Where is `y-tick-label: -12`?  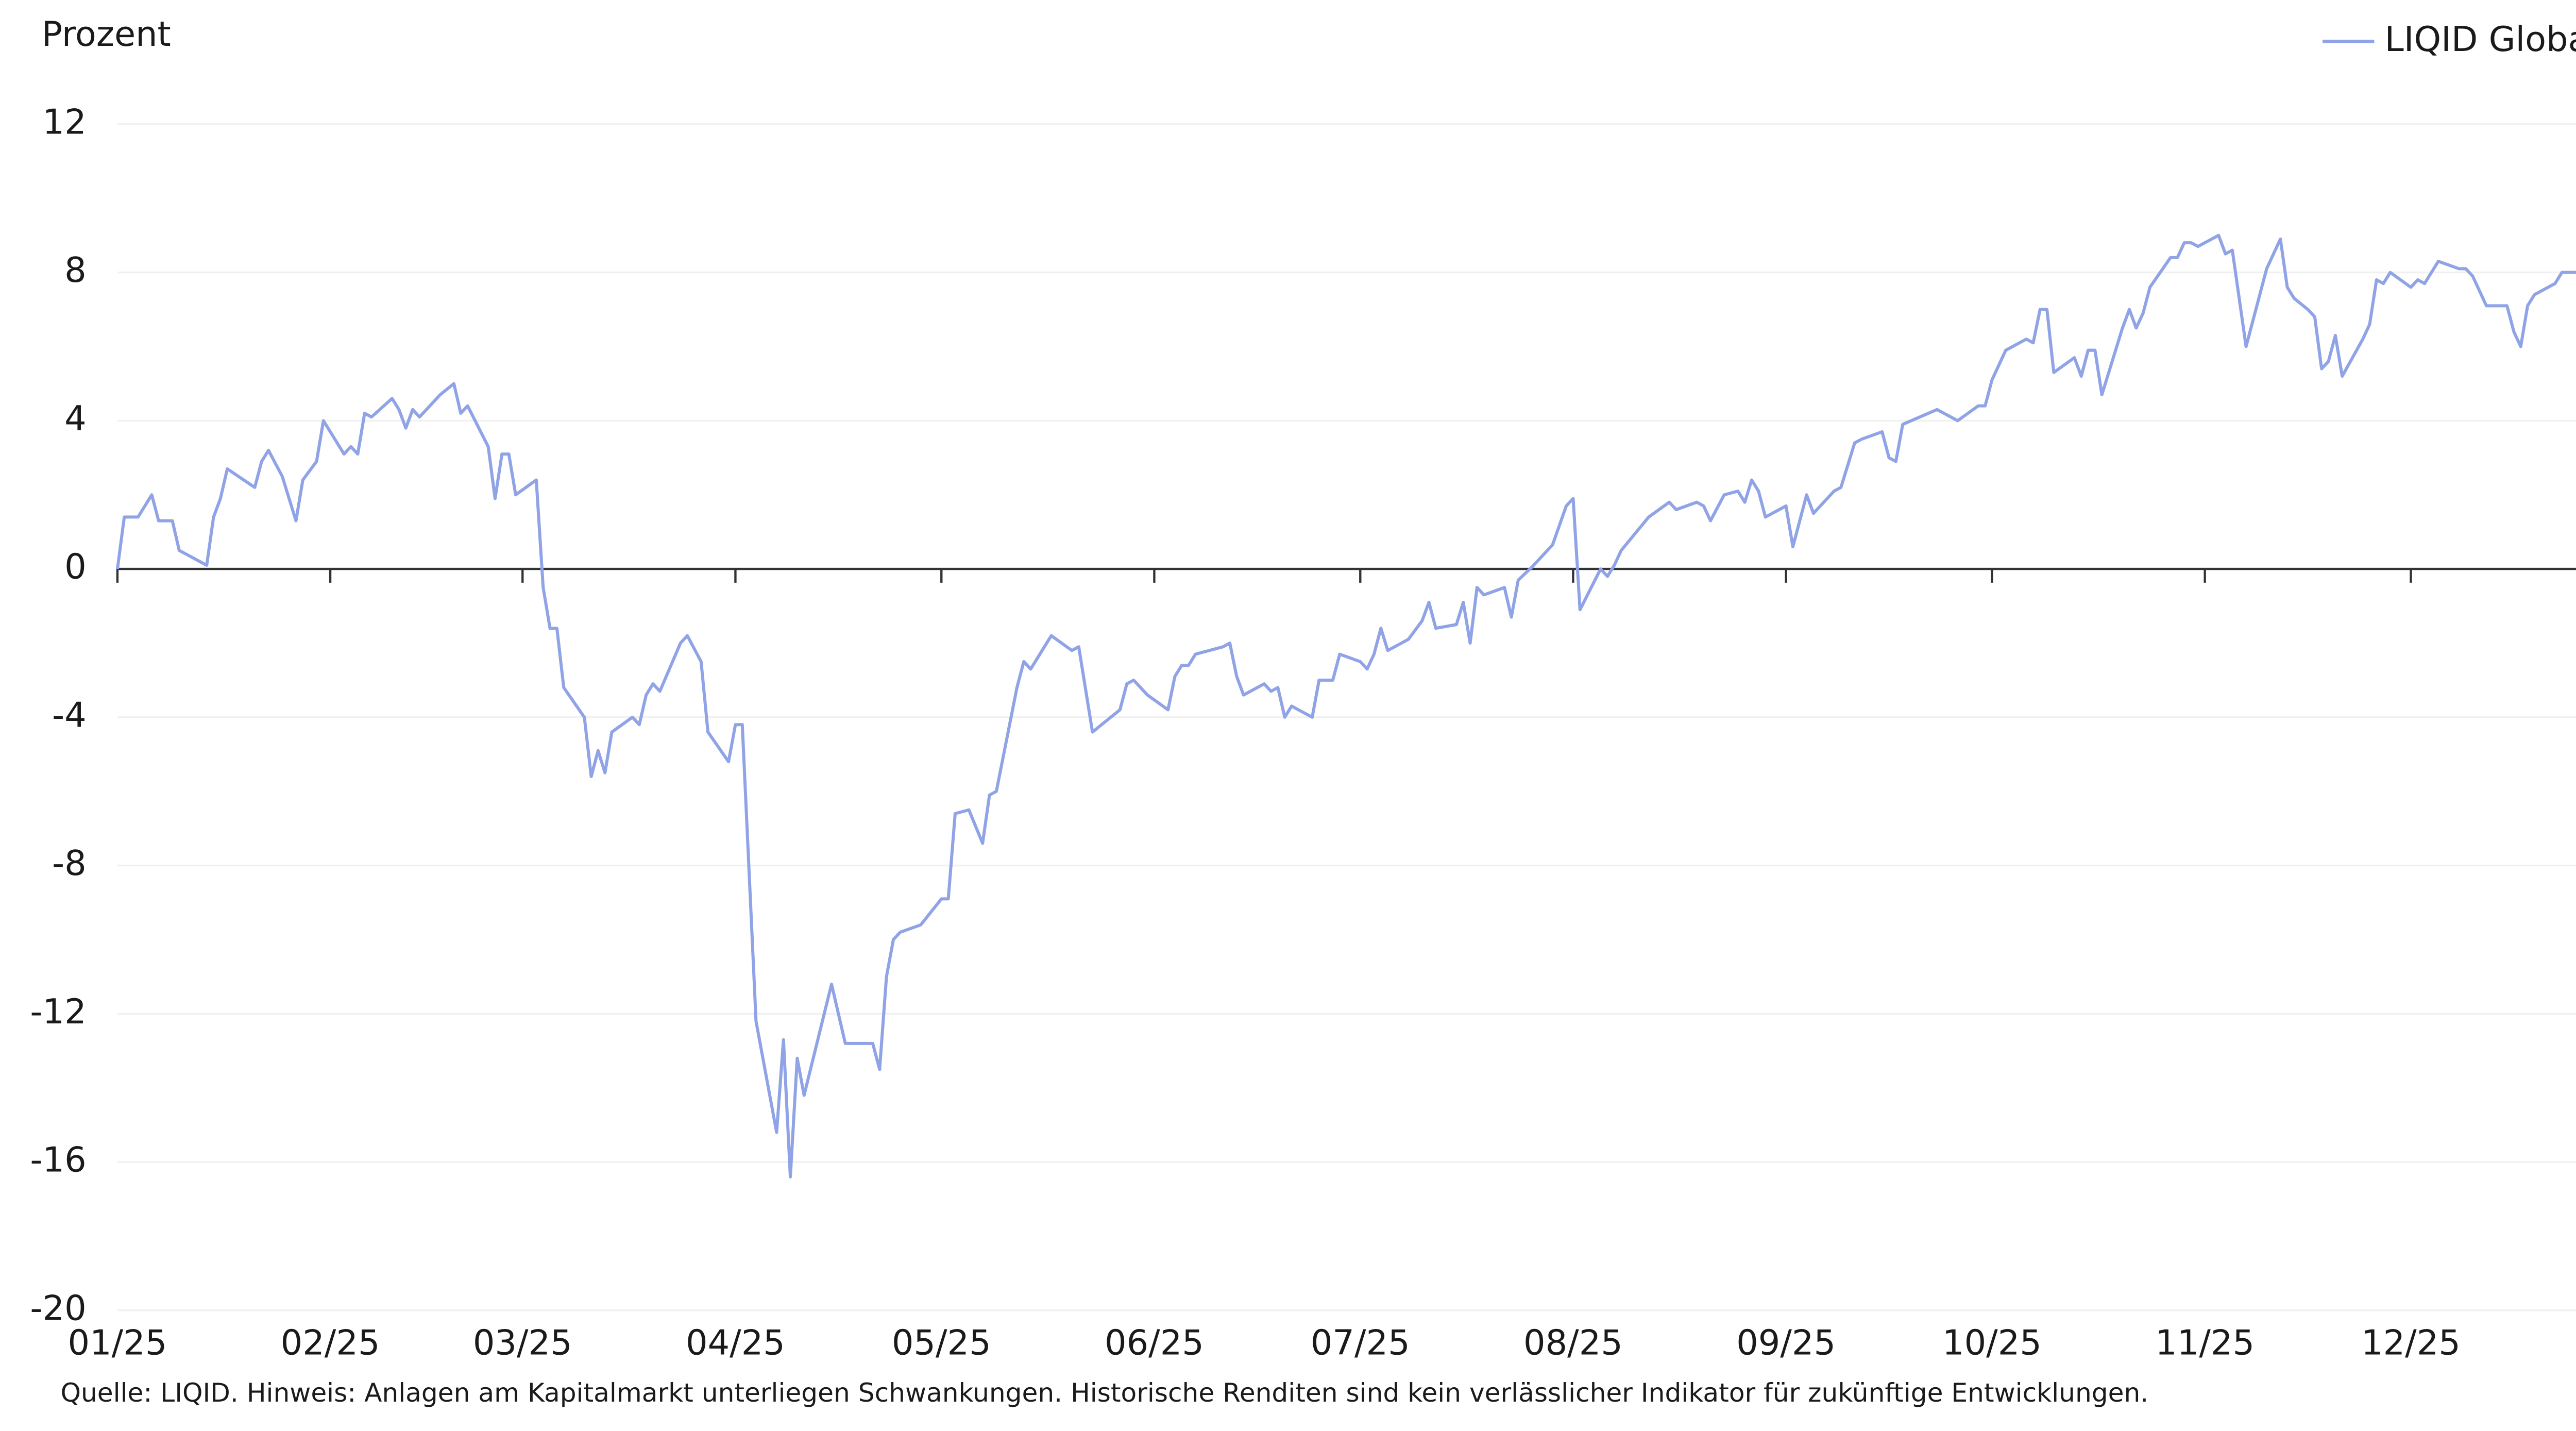 y-tick-label: -12 is located at coordinates (58, 1011).